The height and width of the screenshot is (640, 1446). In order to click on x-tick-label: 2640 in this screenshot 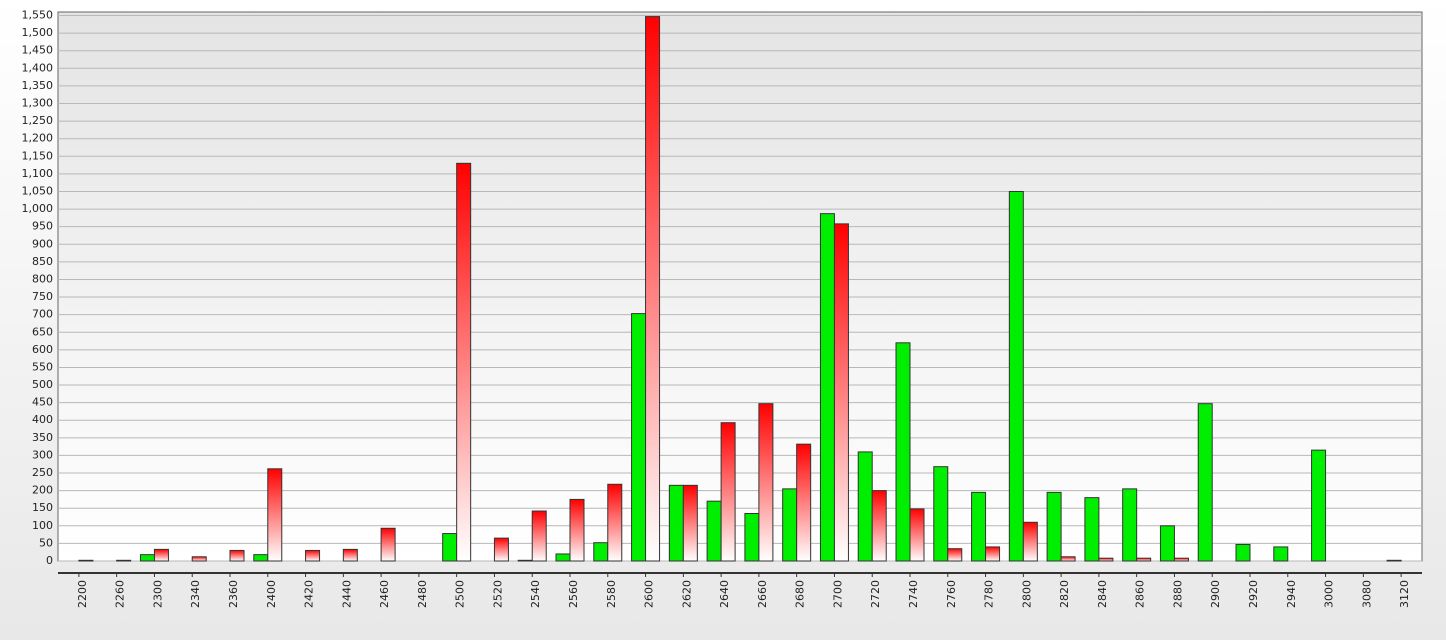, I will do `click(724, 594)`.